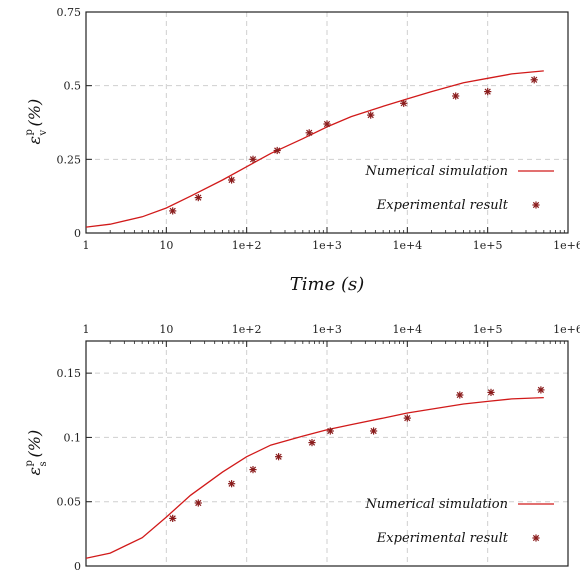 This screenshot has height=581, width=580. Describe the element at coordinates (69, 502) in the screenshot. I see `y-tick-label: 0.05` at that location.